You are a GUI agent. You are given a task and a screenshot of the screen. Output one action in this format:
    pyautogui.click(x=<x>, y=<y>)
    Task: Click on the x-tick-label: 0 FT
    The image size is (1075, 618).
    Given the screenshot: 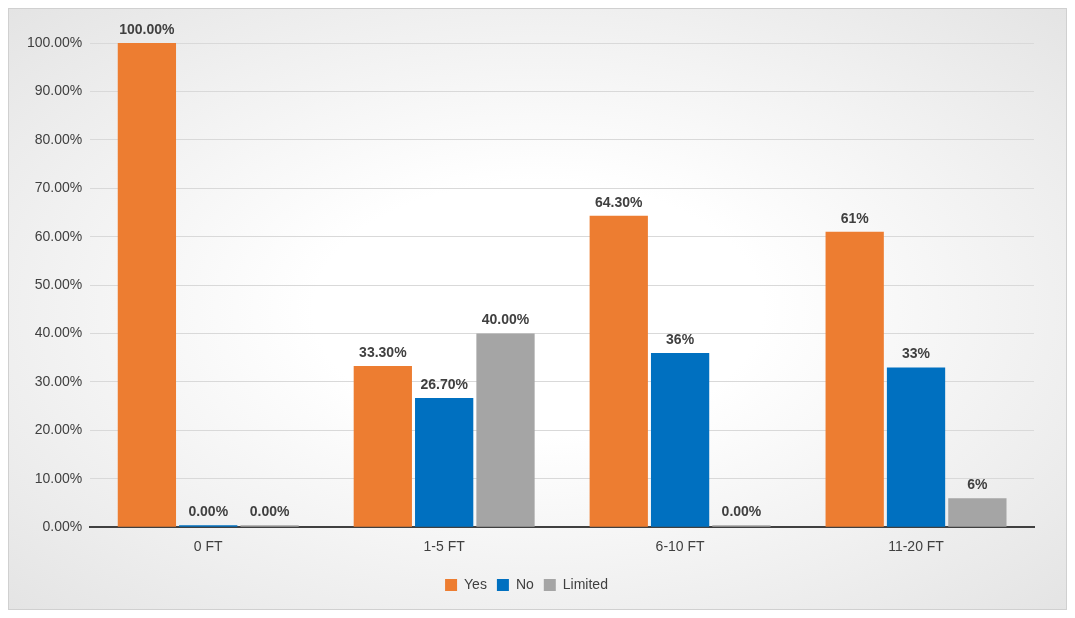 What is the action you would take?
    pyautogui.click(x=208, y=546)
    